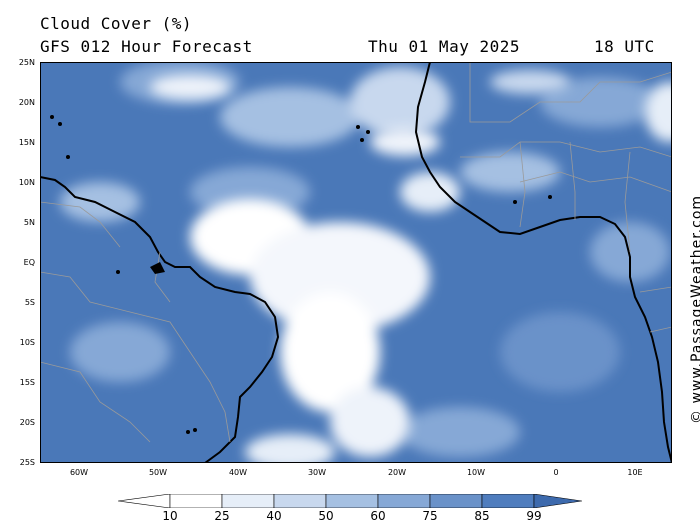 The image size is (700, 525). Describe the element at coordinates (170, 516) in the screenshot. I see `legend-label: 10` at that location.